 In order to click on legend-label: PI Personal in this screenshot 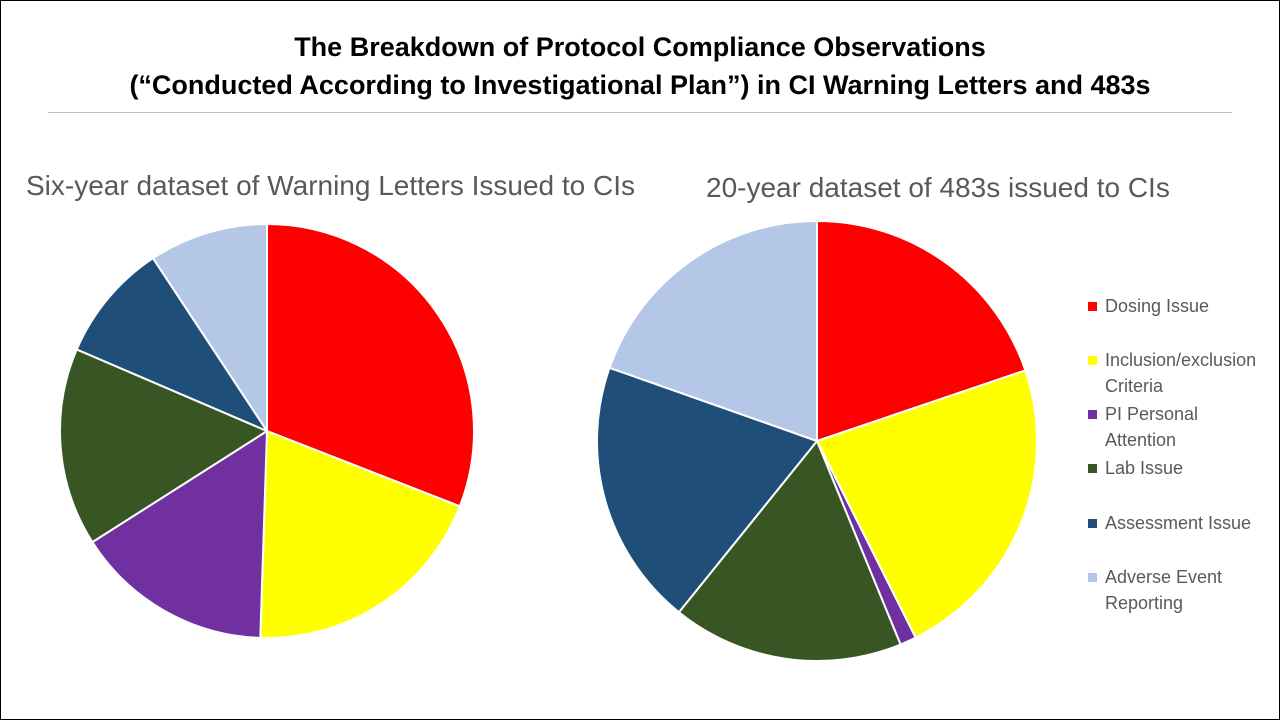, I will do `click(1152, 414)`.